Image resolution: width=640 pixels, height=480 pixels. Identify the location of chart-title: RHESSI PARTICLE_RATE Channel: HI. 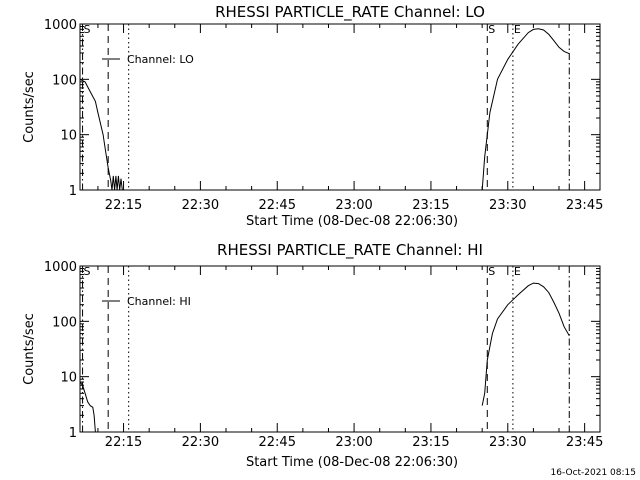
(350, 250).